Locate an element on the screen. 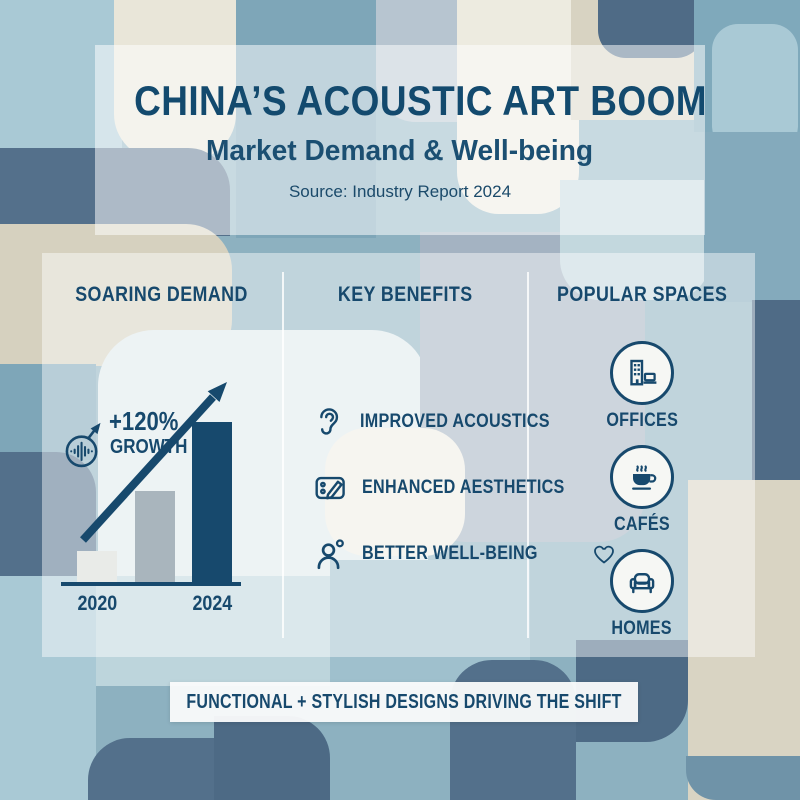 The image size is (800, 800). benefit-row-wellbeing: BETTER WELL-BEING is located at coordinates (464, 554).